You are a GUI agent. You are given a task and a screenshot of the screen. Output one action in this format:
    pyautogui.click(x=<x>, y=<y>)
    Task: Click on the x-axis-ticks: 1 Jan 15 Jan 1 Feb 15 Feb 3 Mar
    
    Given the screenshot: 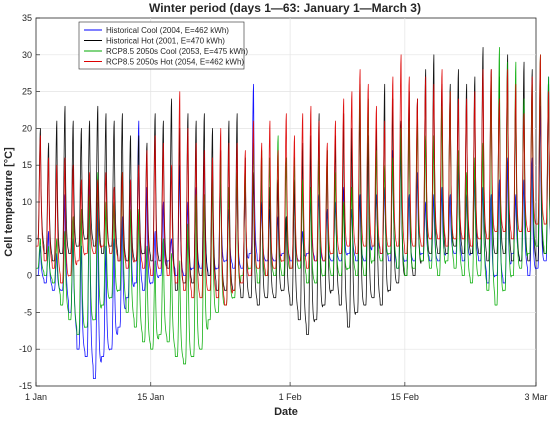 What is the action you would take?
    pyautogui.click(x=286, y=392)
    